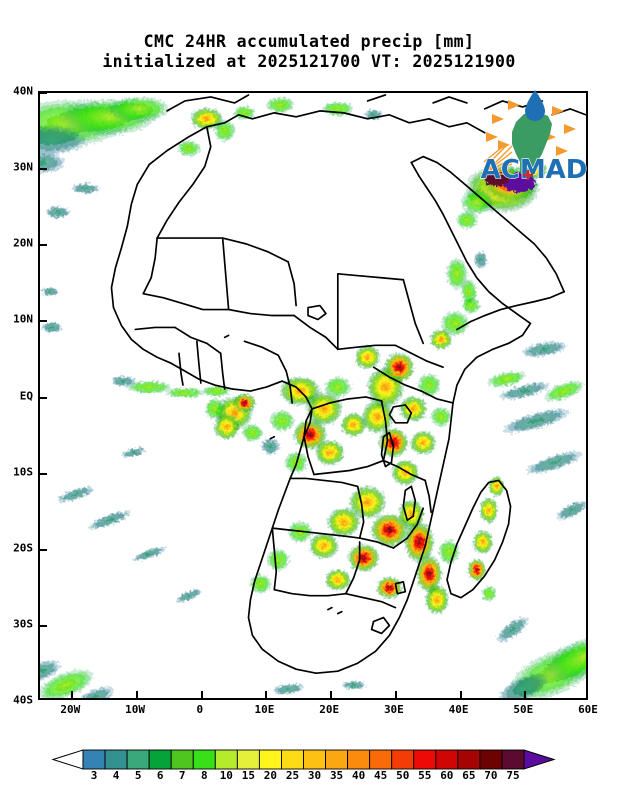  What do you see at coordinates (393, 709) in the screenshot?
I see `x-axis-label: 30E` at bounding box center [393, 709].